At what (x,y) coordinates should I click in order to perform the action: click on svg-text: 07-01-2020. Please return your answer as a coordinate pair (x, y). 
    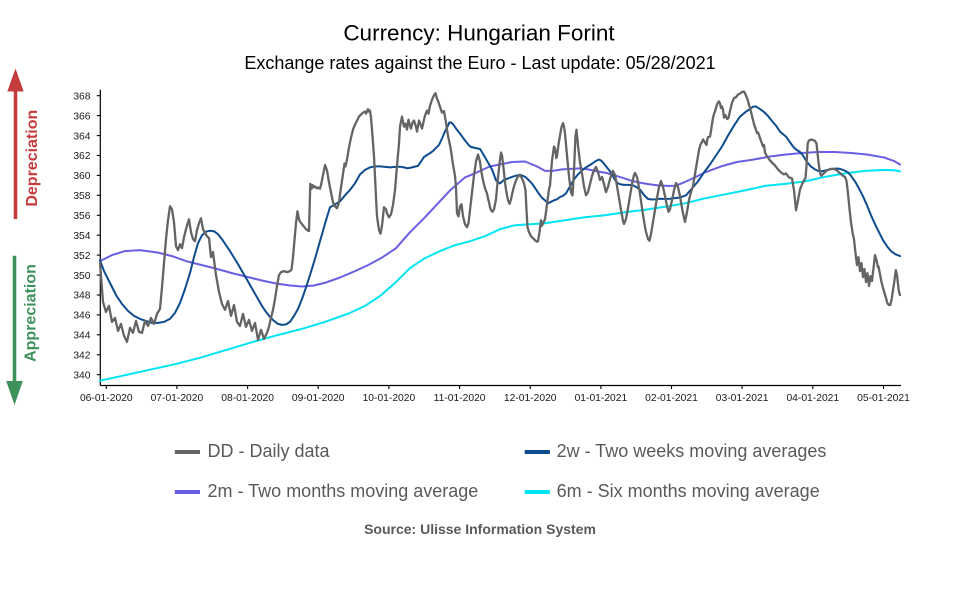
    Looking at the image, I should click on (177, 398).